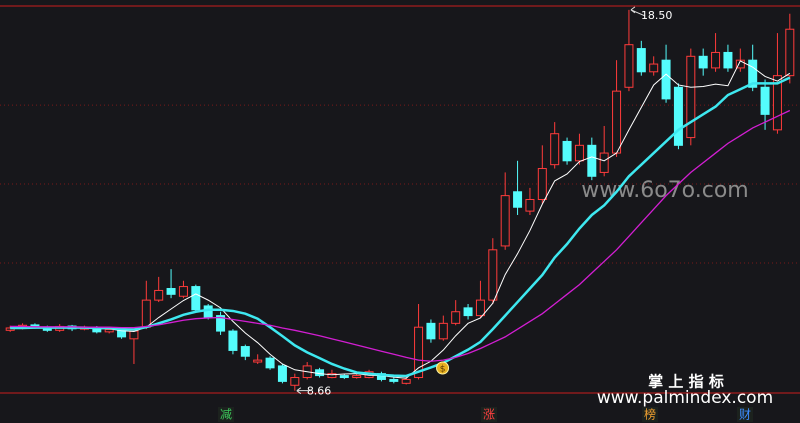 This screenshot has height=423, width=800. I want to click on watermark: 掌 上 指 标, so click(686, 382).